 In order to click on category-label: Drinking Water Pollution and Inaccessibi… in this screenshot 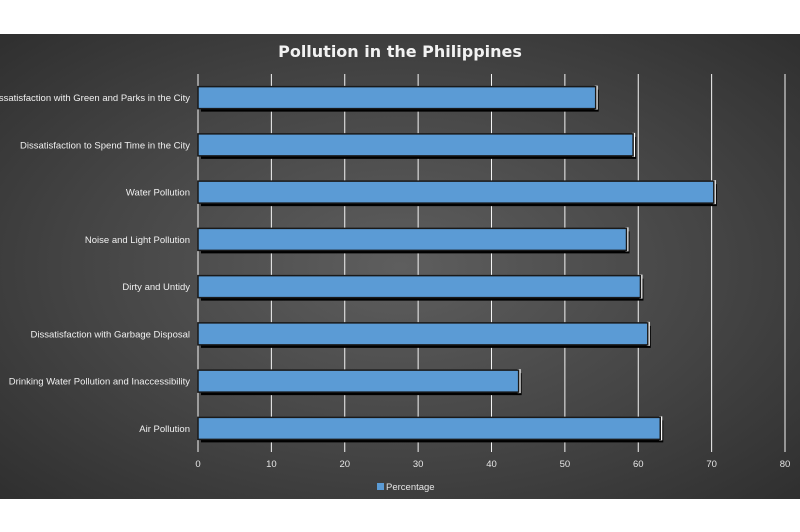, I will do `click(100, 382)`.